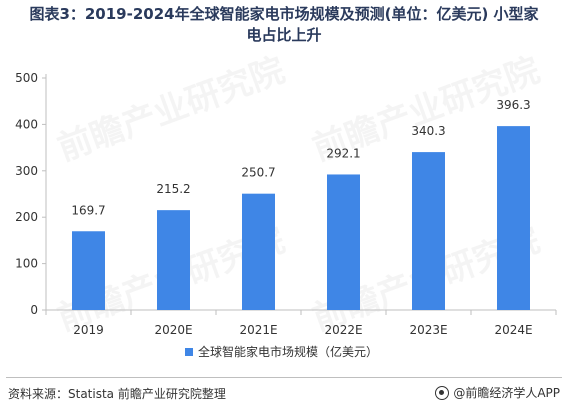  What do you see at coordinates (284, 377) in the screenshot?
I see `footer-divider` at bounding box center [284, 377].